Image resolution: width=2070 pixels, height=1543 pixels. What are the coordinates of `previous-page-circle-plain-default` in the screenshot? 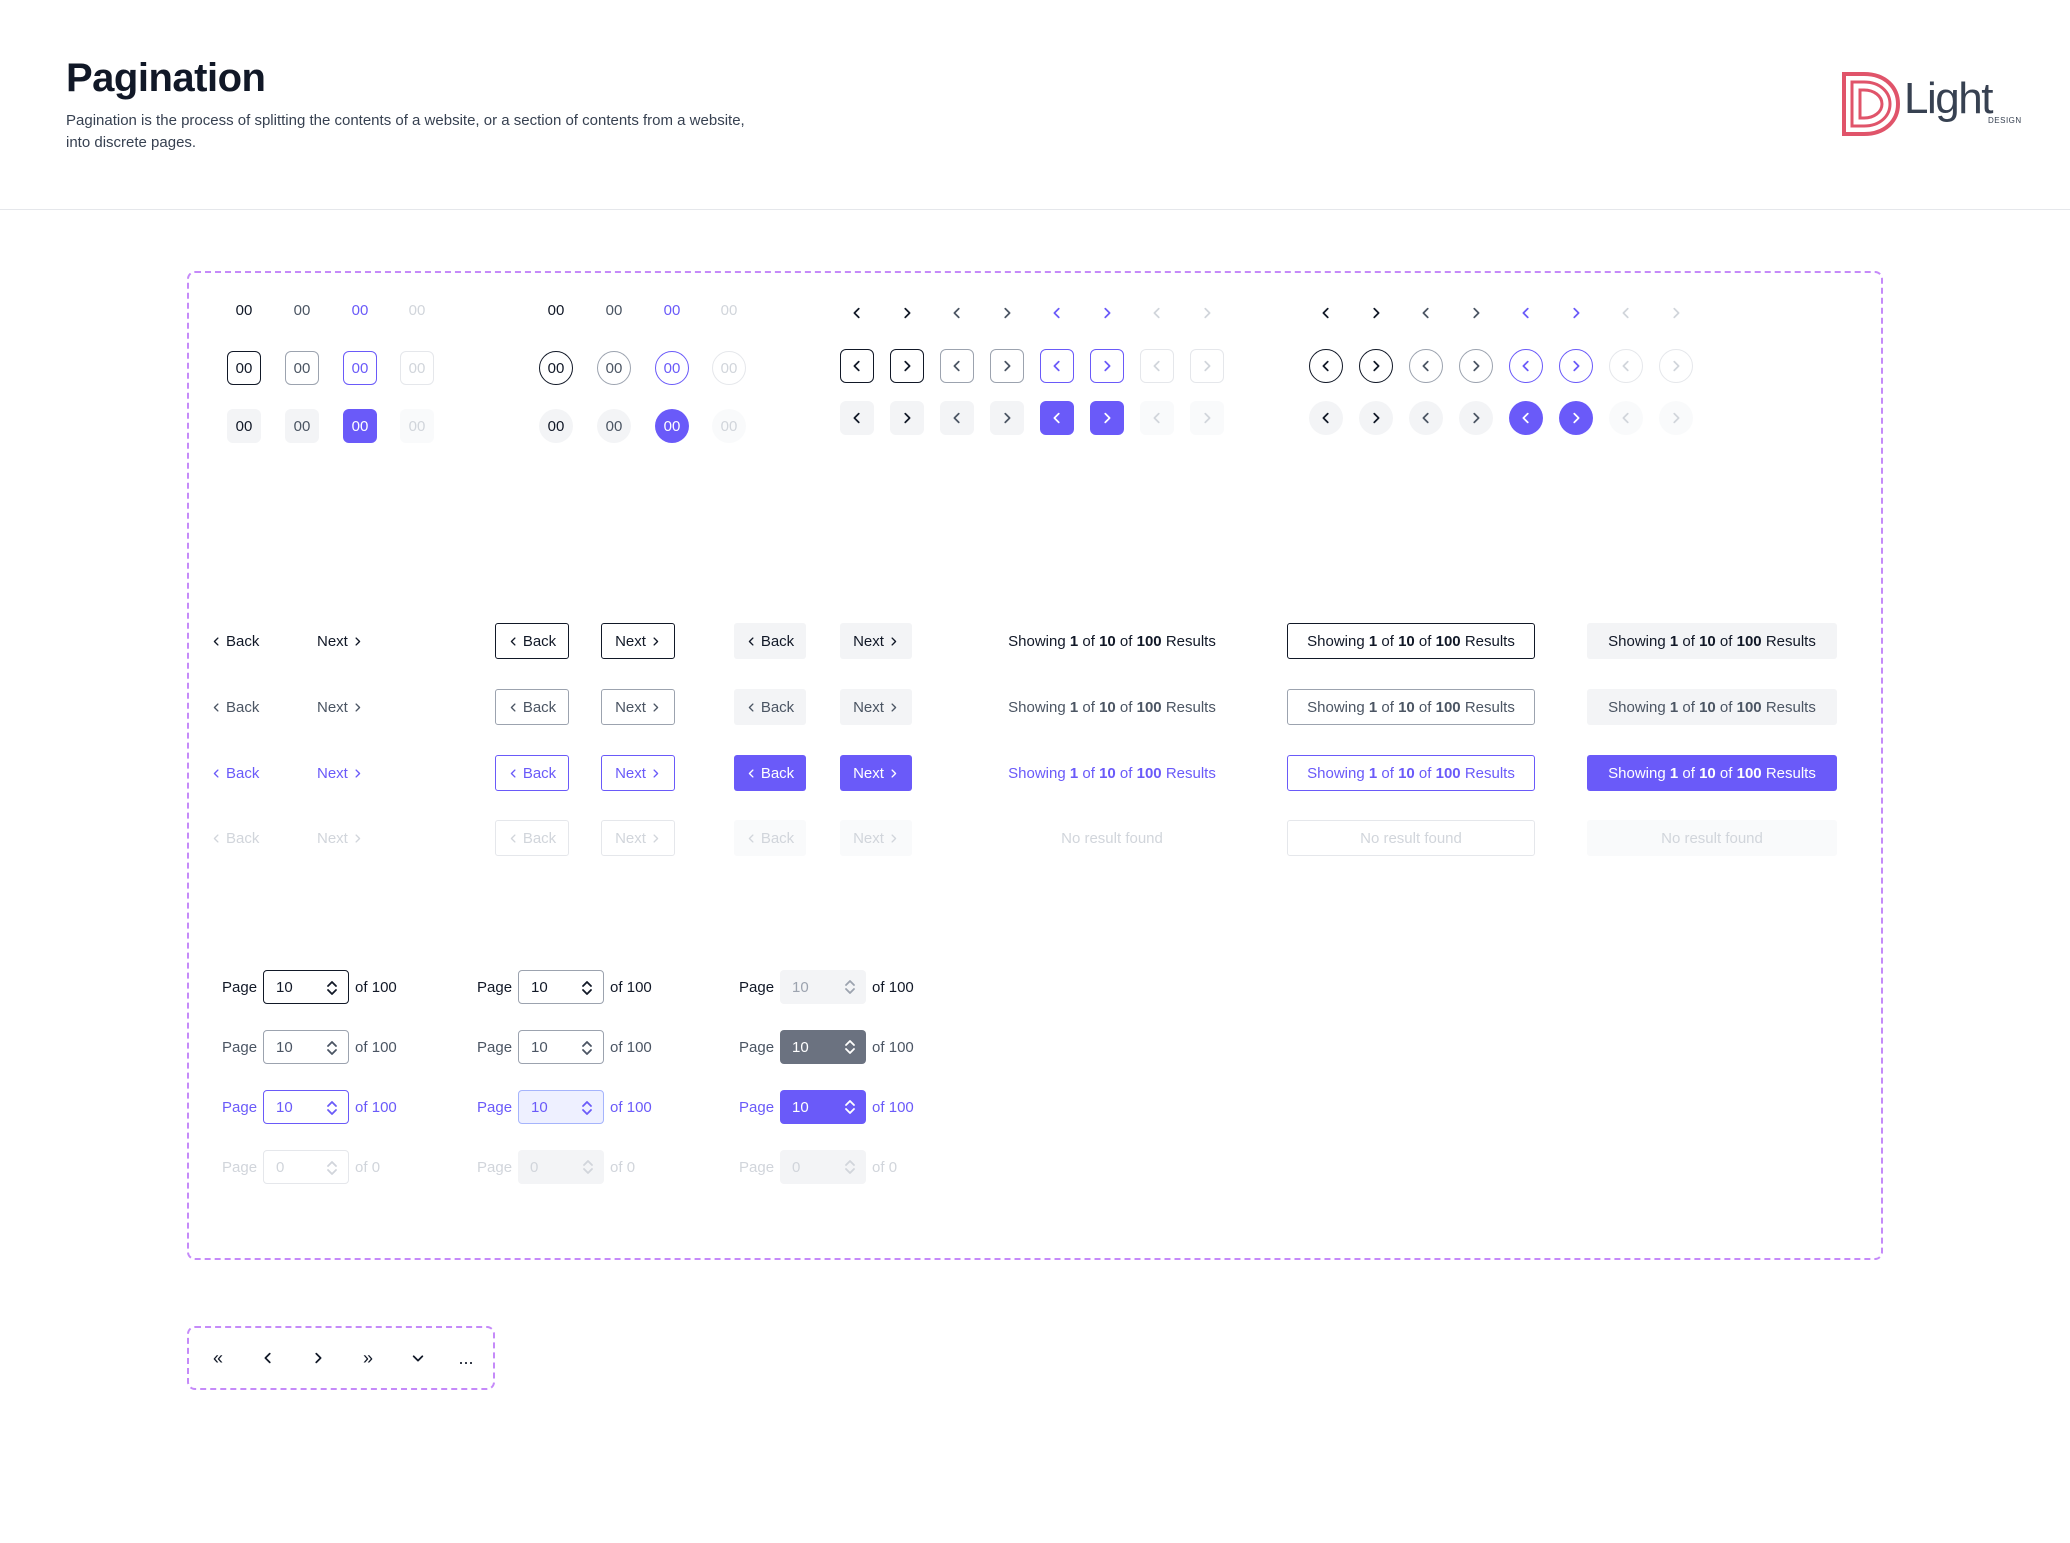 It's located at (1326, 313).